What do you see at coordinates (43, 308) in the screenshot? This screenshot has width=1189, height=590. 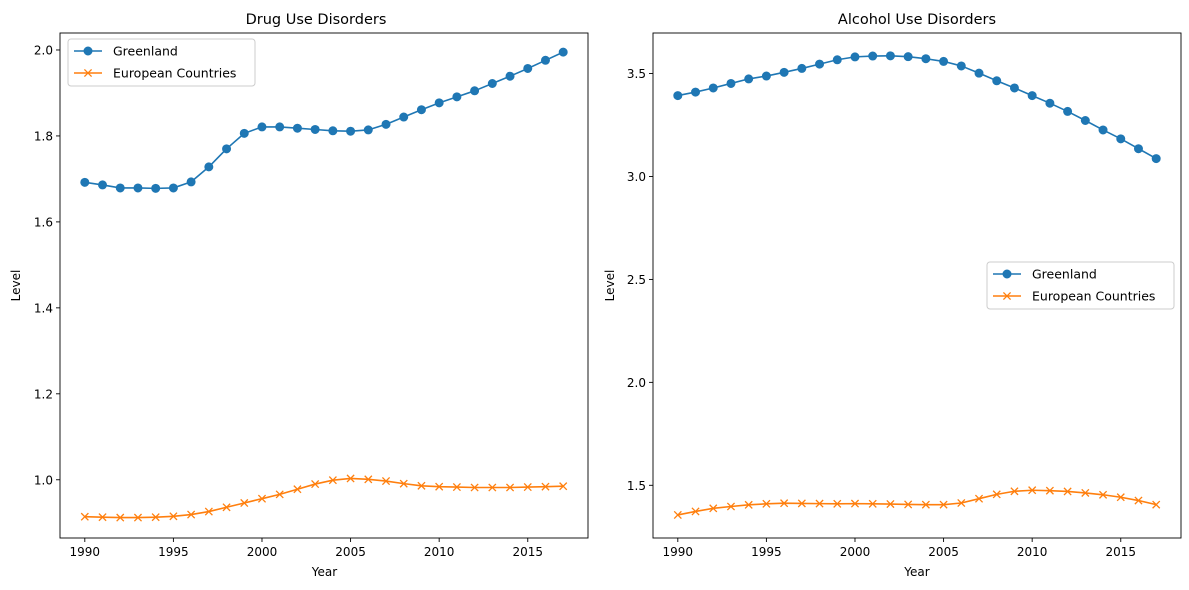 I see `y-tick-label: 1.4` at bounding box center [43, 308].